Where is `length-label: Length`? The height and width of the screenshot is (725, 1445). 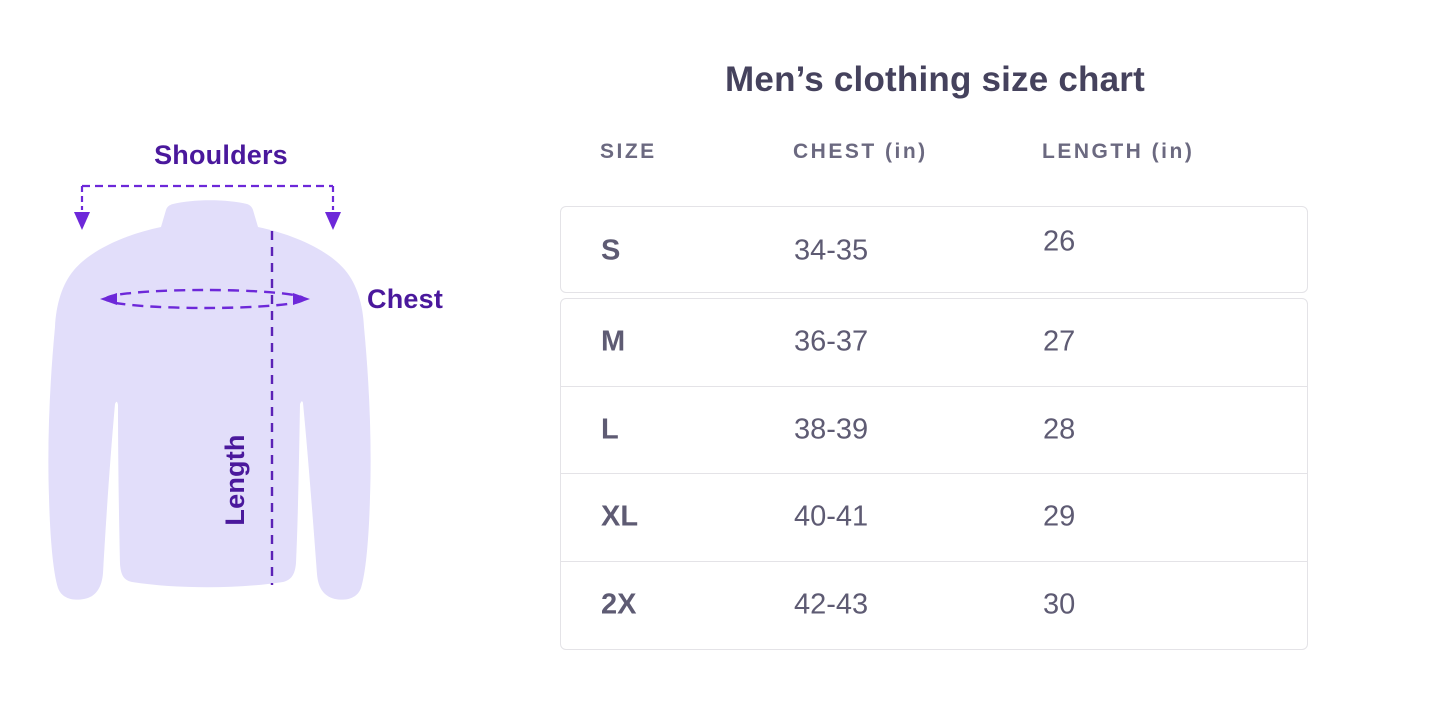 length-label: Length is located at coordinates (235, 480).